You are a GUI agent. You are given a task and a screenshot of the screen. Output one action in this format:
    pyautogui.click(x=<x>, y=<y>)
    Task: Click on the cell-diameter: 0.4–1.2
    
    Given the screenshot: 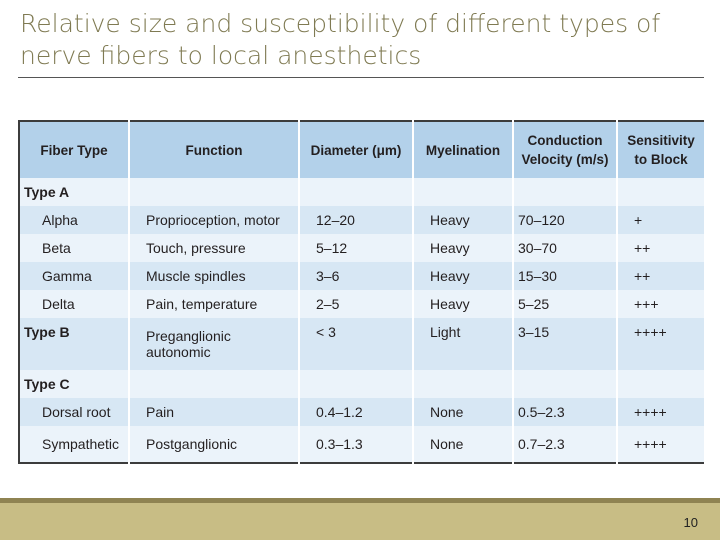 What is the action you would take?
    pyautogui.click(x=356, y=412)
    